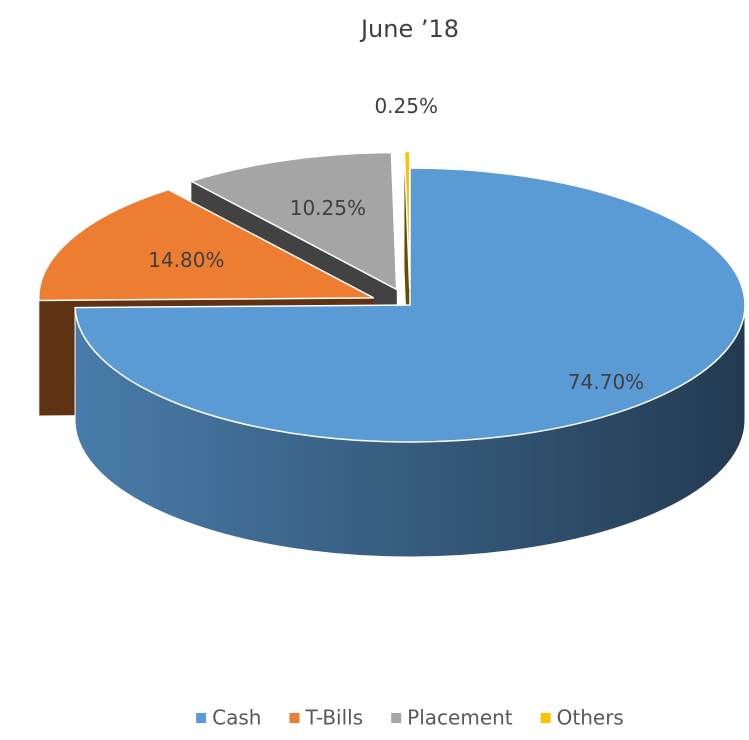 The height and width of the screenshot is (740, 749). I want to click on data-label: 10.25%, so click(328, 208).